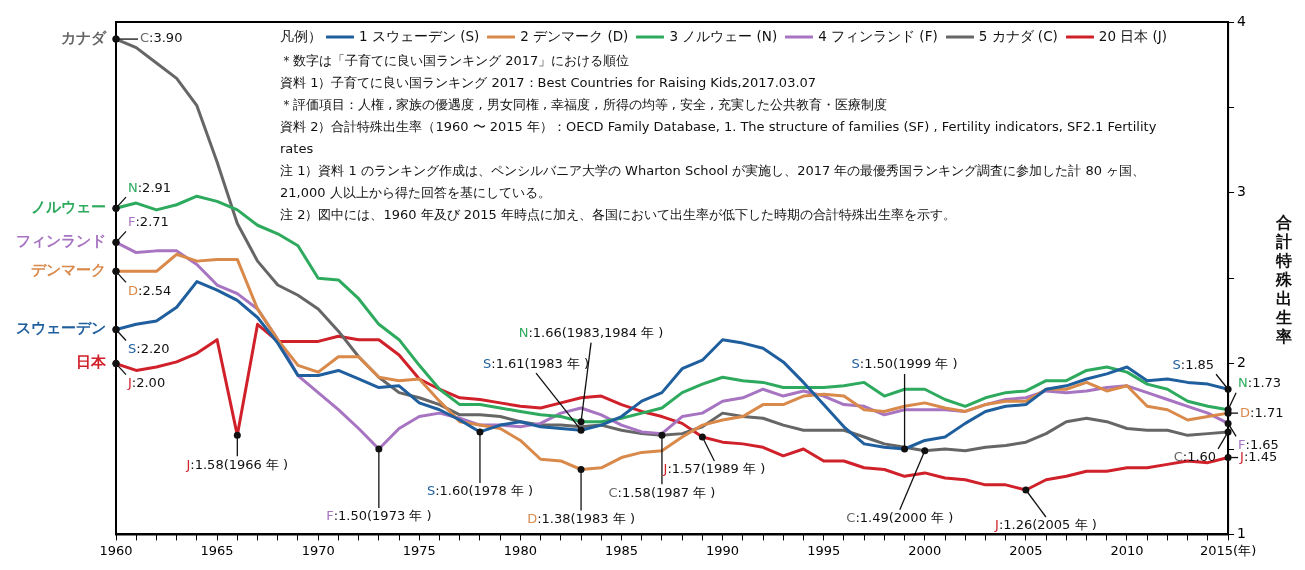 Image resolution: width=1305 pixels, height=570 pixels. Describe the element at coordinates (925, 550) in the screenshot. I see `x-tick-label: 2000` at that location.